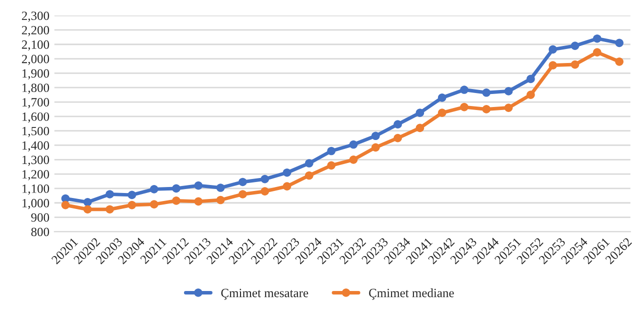 The image size is (640, 311). Describe the element at coordinates (40, 232) in the screenshot. I see `y-tick-label: 800` at that location.